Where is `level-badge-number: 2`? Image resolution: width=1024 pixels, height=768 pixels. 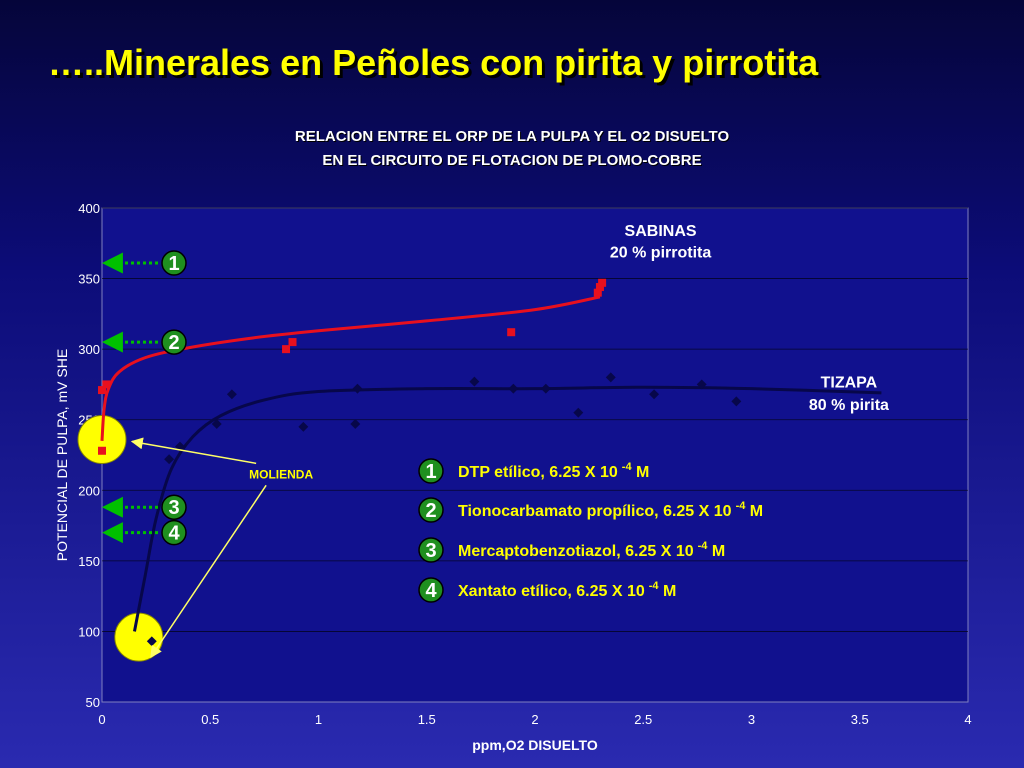
level-badge-number: 2 is located at coordinates (173, 343).